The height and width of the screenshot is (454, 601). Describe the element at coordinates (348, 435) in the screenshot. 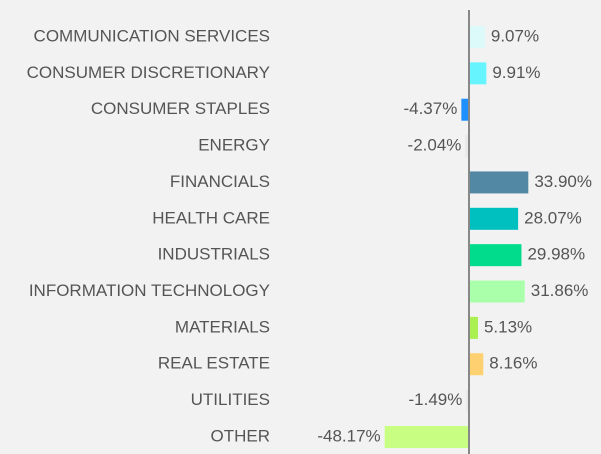

I see `value-label: -48.17%` at that location.